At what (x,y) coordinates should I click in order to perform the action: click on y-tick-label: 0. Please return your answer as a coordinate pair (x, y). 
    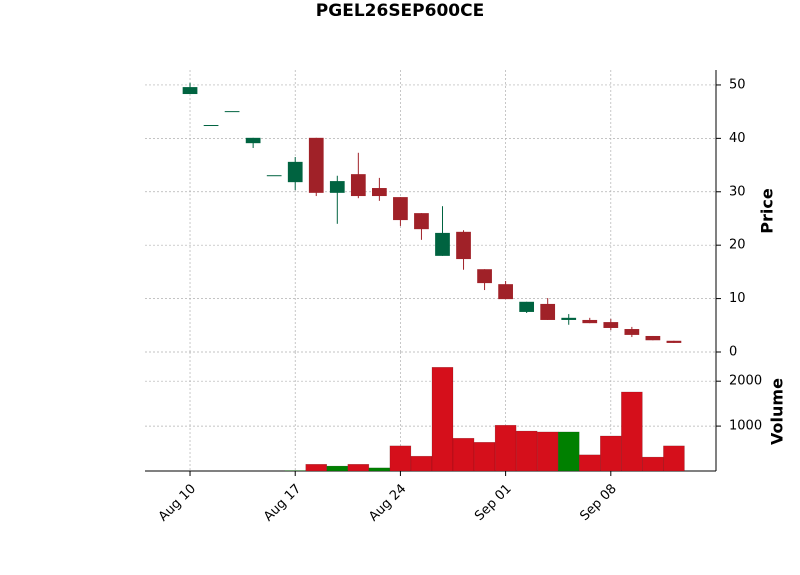
    Looking at the image, I should click on (733, 352).